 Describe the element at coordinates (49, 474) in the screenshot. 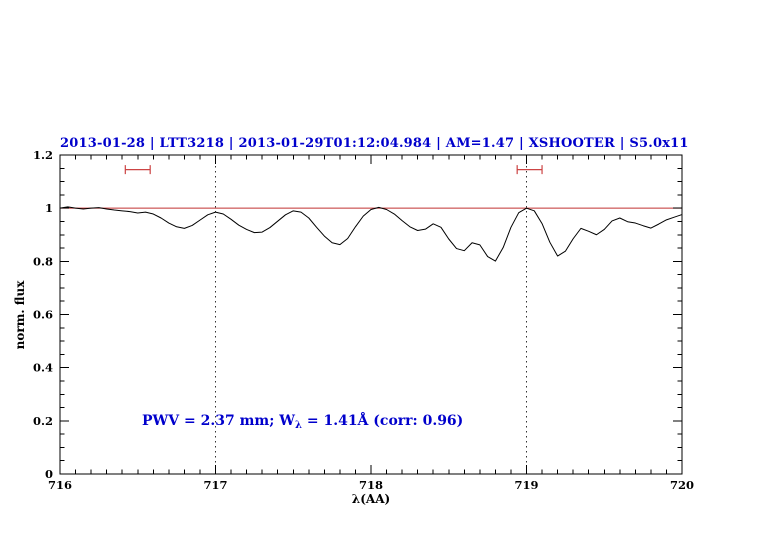

I see `y-tick-label: 0` at that location.